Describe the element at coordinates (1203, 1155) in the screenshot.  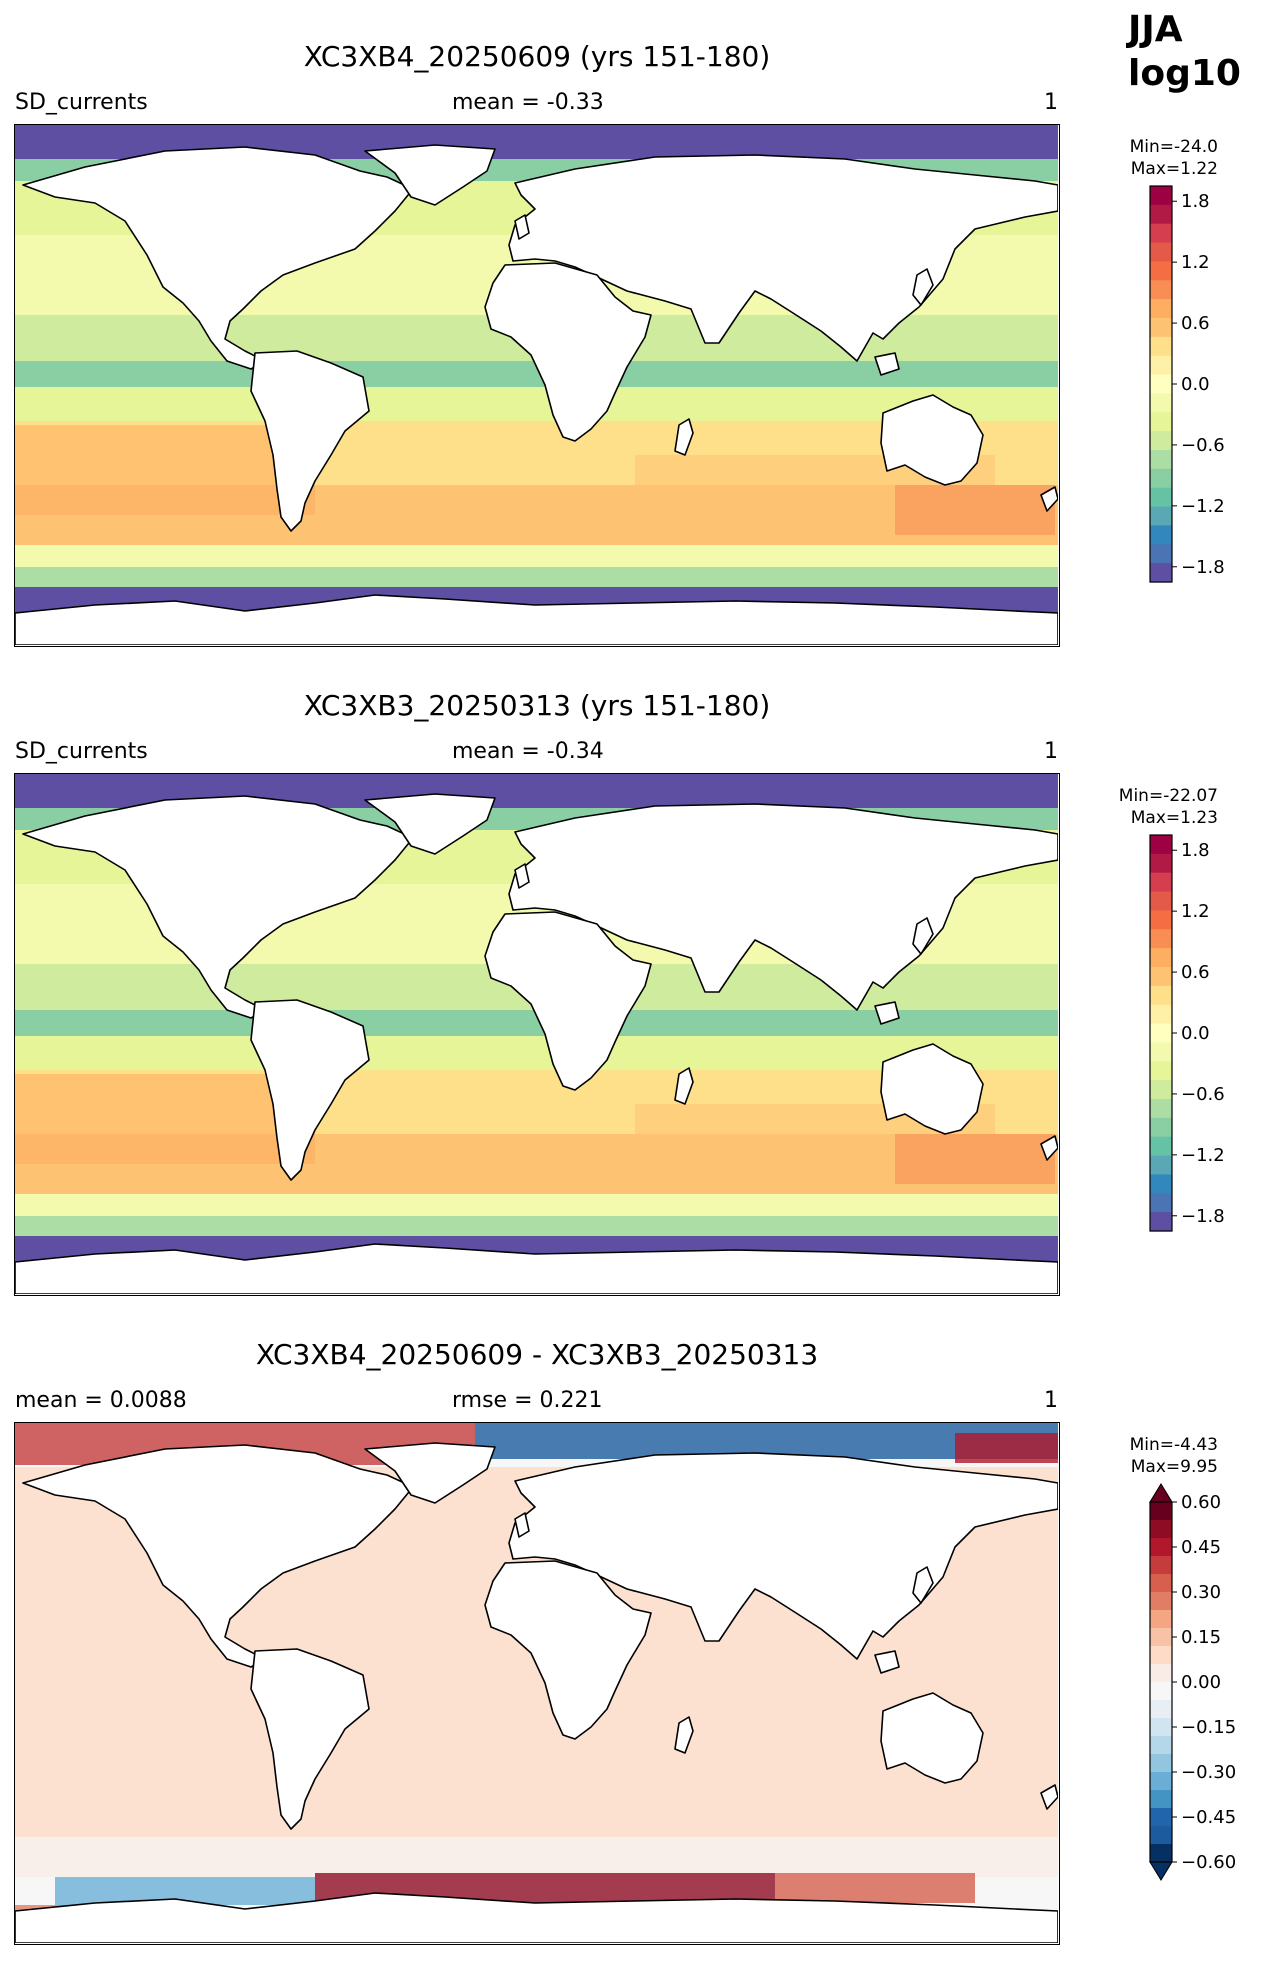
I see `colorbar-tick-label: −1.2` at that location.